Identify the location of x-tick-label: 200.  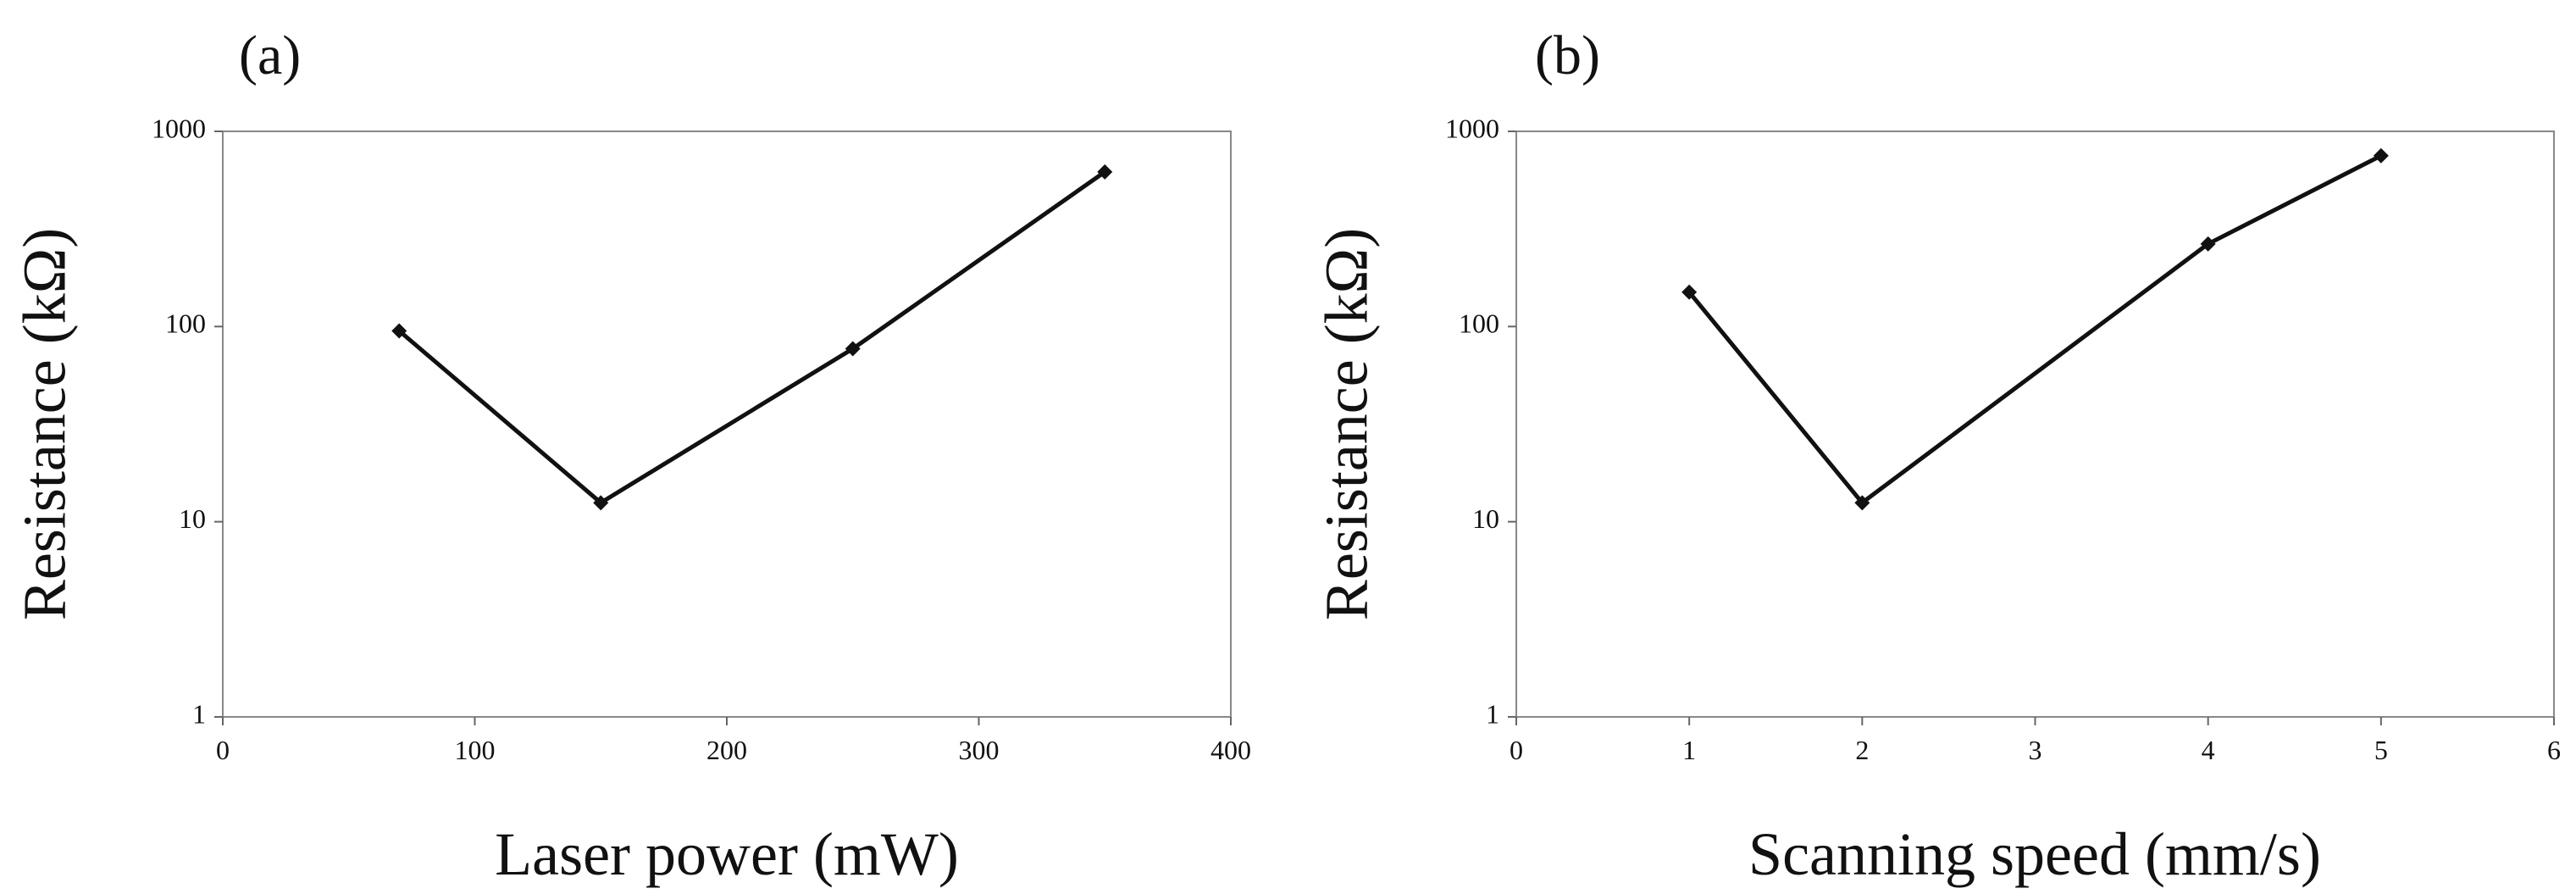
(726, 750).